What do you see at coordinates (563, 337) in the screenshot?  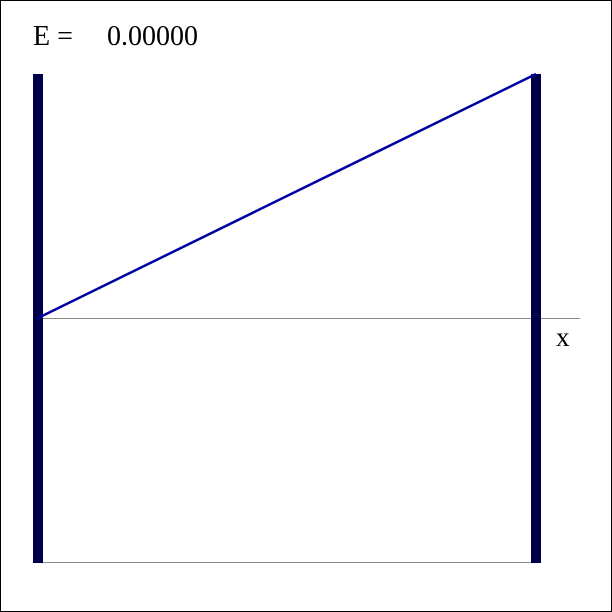 I see `x-axis-label: x` at bounding box center [563, 337].